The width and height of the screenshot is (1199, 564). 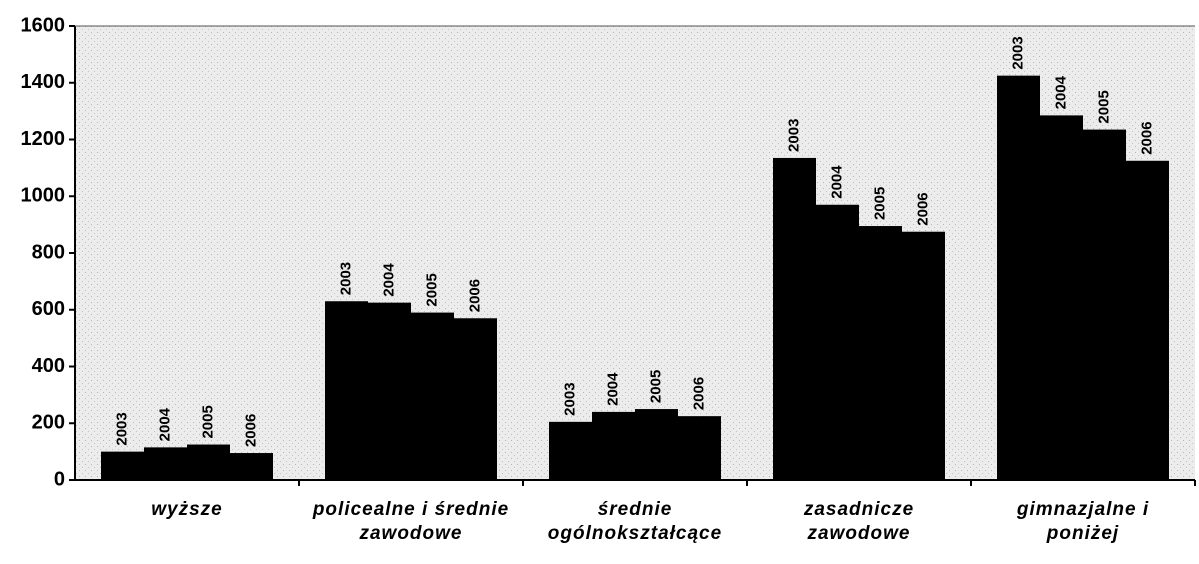 What do you see at coordinates (411, 521) in the screenshot?
I see `x-tick-label: policealne i średnie zawodowe` at bounding box center [411, 521].